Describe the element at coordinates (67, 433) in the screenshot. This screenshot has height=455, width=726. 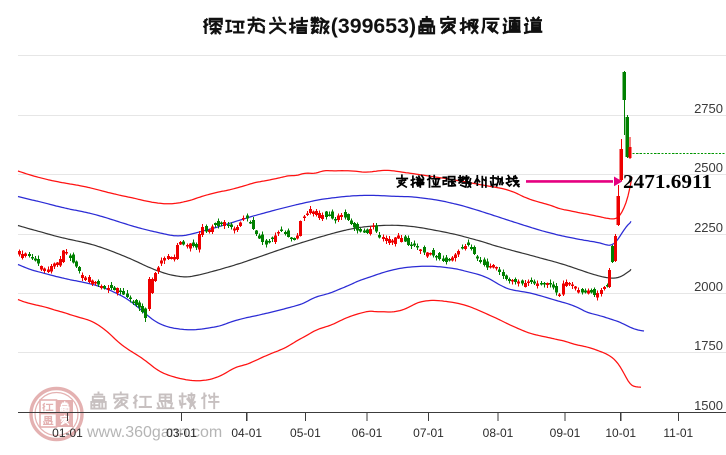
I see `svg-text: 01-01` at that location.